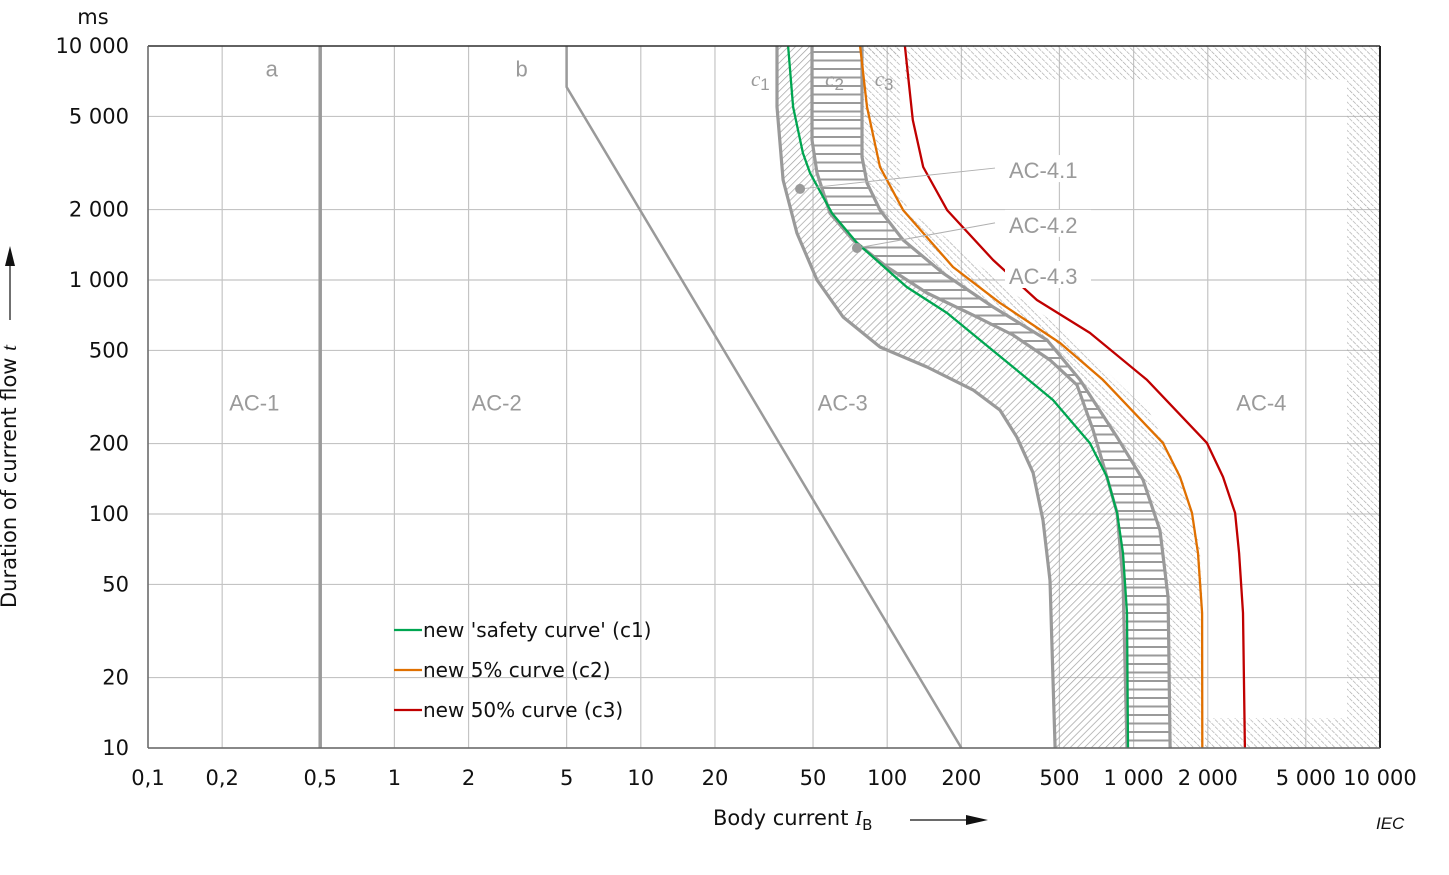 Image resolution: width=1449 pixels, height=875 pixels. I want to click on x-tick-label: 2 000, so click(1208, 778).